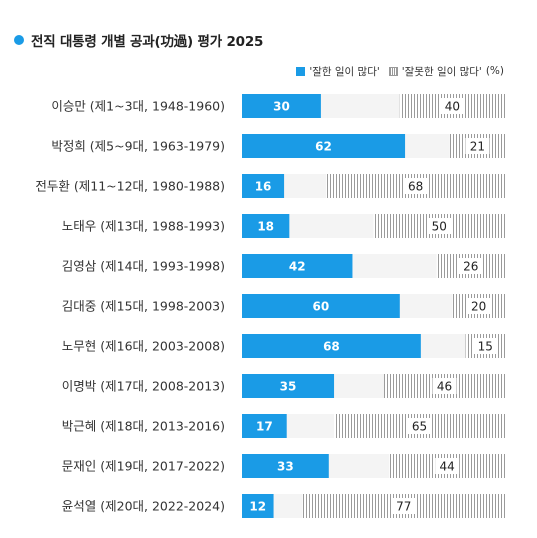  Describe the element at coordinates (138, 106) in the screenshot. I see `category-label: 이승만 (제1~3대, 1948-1960)` at that location.